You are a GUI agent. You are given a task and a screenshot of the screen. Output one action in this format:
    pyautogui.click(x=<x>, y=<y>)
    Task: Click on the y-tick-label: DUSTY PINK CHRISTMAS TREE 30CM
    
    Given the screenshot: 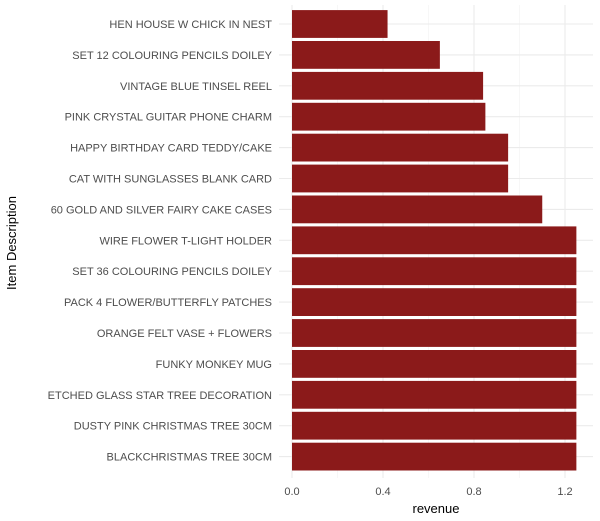 What is the action you would take?
    pyautogui.click(x=173, y=427)
    